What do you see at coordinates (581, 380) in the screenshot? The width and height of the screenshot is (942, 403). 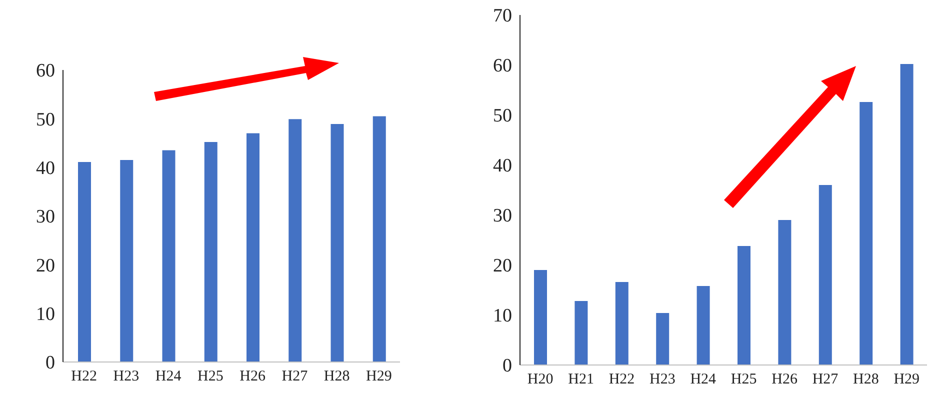 I see `x-tick-label: H21` at bounding box center [581, 380].